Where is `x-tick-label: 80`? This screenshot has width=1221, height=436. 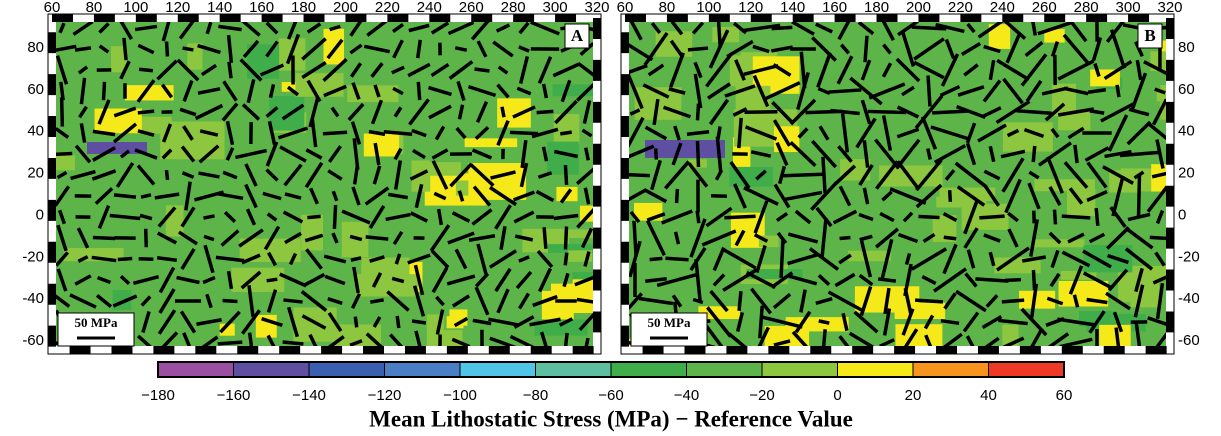
x-tick-label: 80 is located at coordinates (667, 8).